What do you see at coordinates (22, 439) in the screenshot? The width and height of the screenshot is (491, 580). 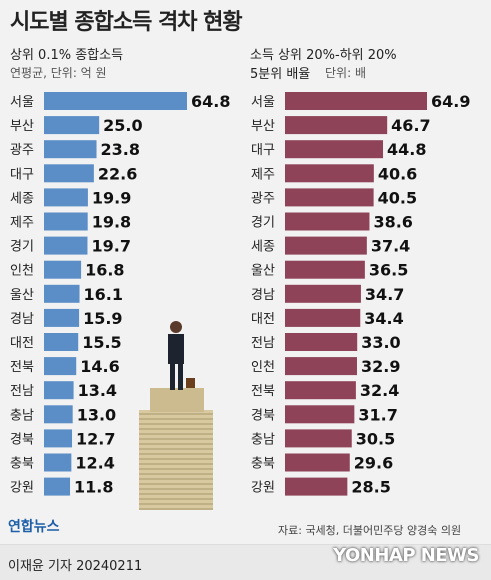 I see `left-category-label: 경북` at bounding box center [22, 439].